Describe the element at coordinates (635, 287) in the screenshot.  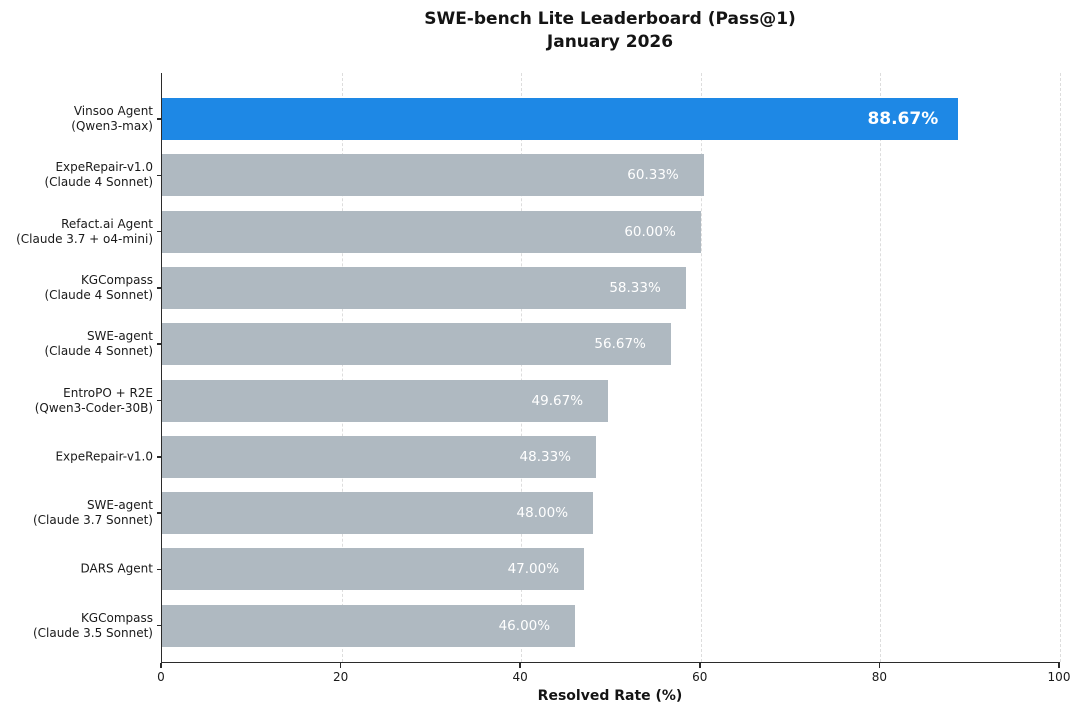
I see `bar-value-label: 58.33%` at that location.